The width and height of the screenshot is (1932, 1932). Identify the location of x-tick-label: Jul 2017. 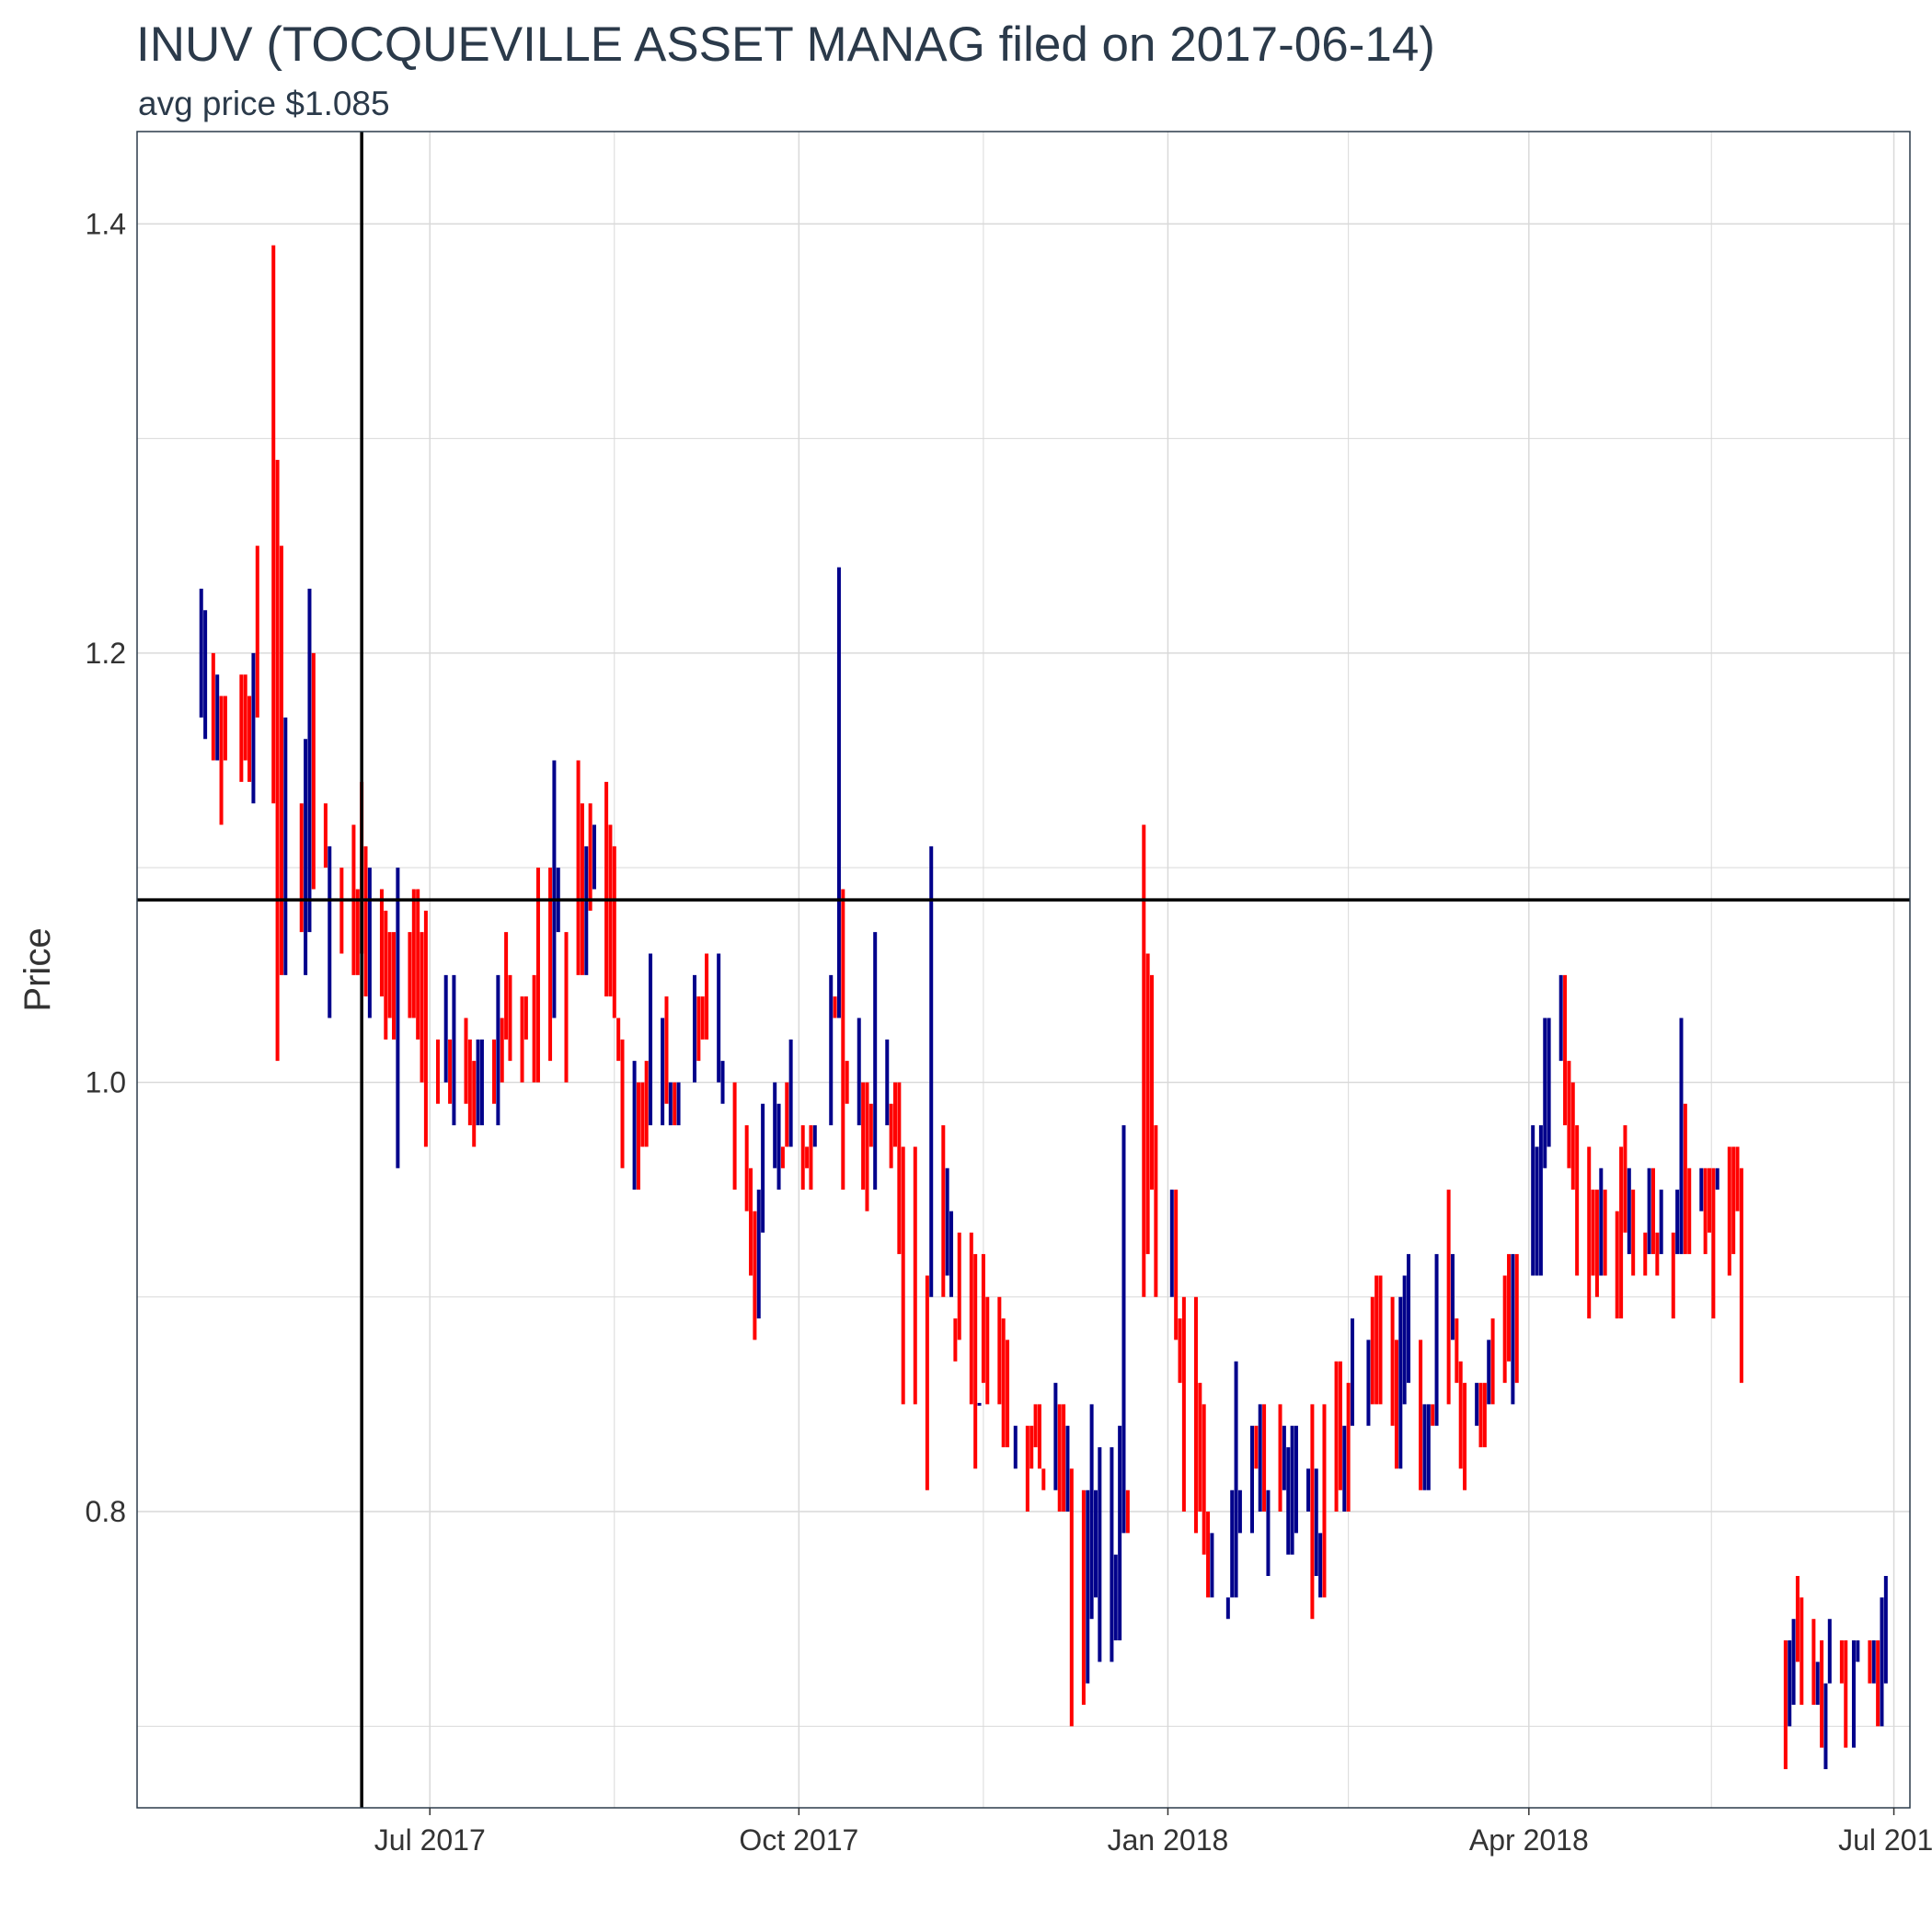
(430, 1840).